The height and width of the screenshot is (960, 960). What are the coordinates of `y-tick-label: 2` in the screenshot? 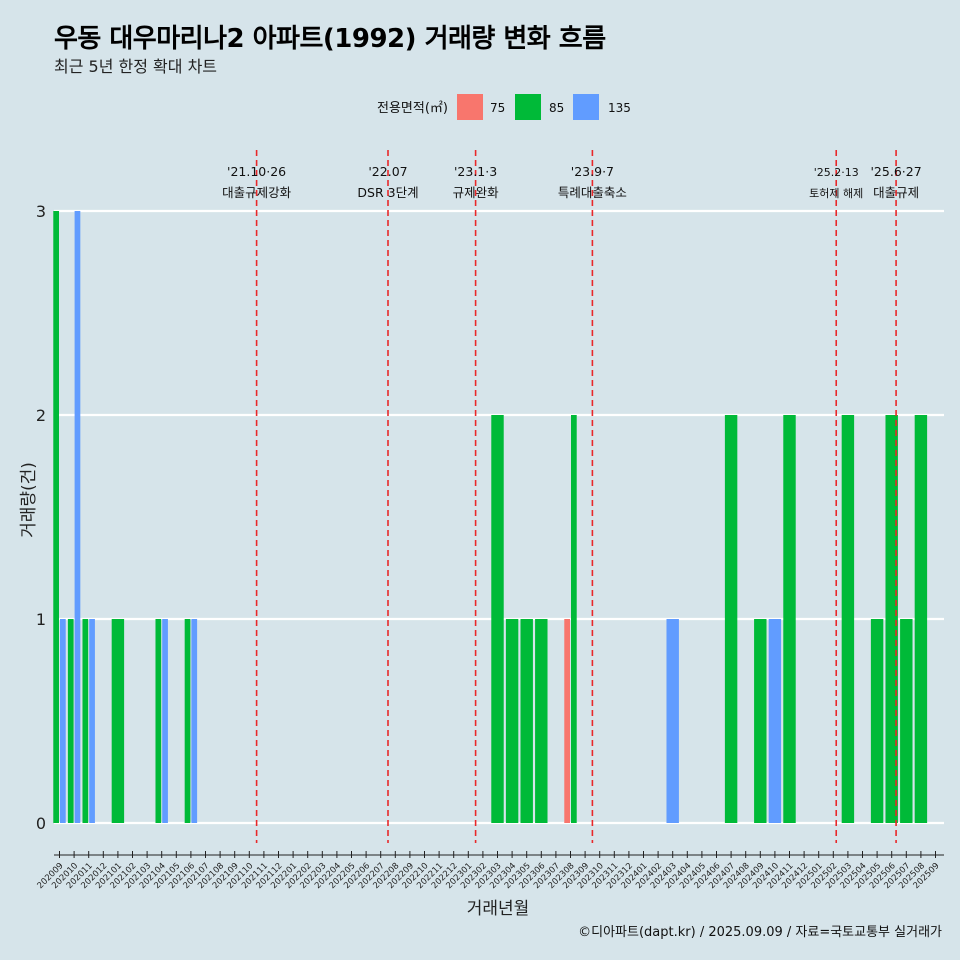 It's located at (41, 415).